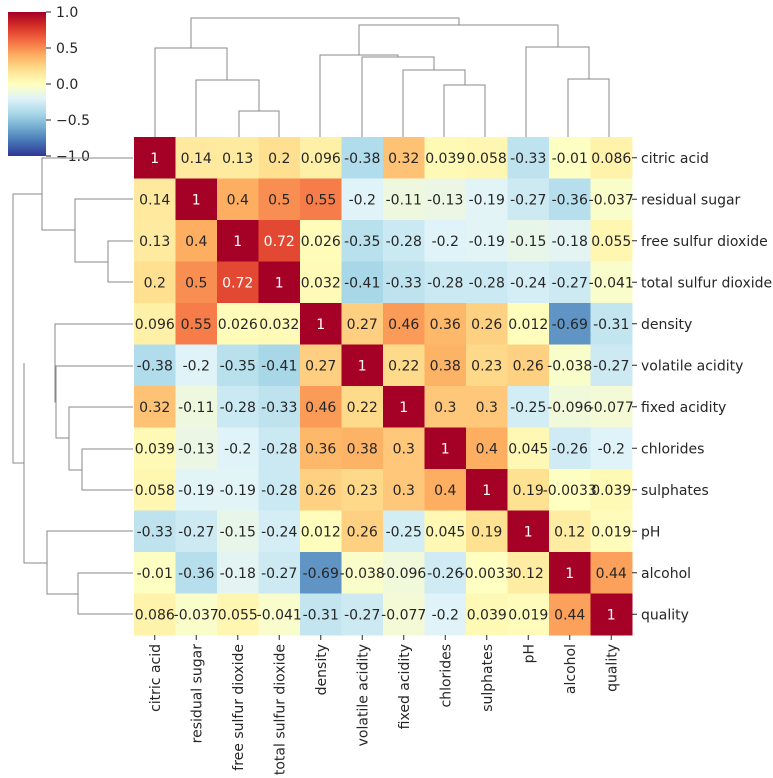 Image resolution: width=773 pixels, height=778 pixels. What do you see at coordinates (569, 408) in the screenshot?
I see `cell-value-label: -0.096` at bounding box center [569, 408].